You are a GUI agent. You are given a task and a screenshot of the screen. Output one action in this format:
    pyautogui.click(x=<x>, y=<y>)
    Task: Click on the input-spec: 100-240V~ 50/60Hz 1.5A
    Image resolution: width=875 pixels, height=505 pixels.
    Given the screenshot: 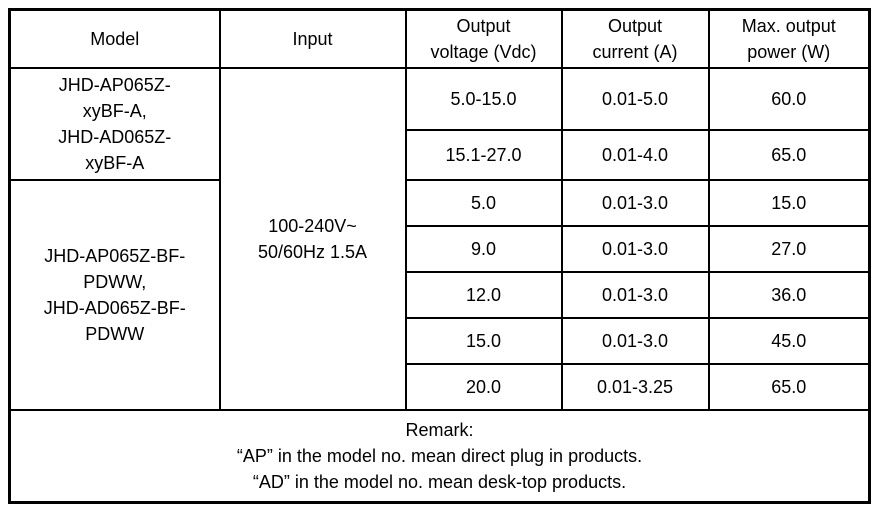 What is the action you would take?
    pyautogui.click(x=312, y=239)
    